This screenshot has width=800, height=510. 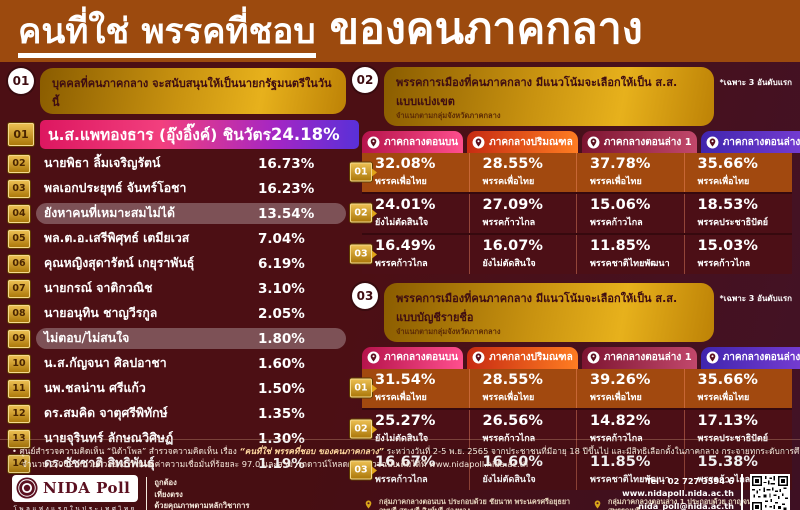 What do you see at coordinates (405, 164) in the screenshot?
I see `cell-percent: 32.08%` at bounding box center [405, 164].